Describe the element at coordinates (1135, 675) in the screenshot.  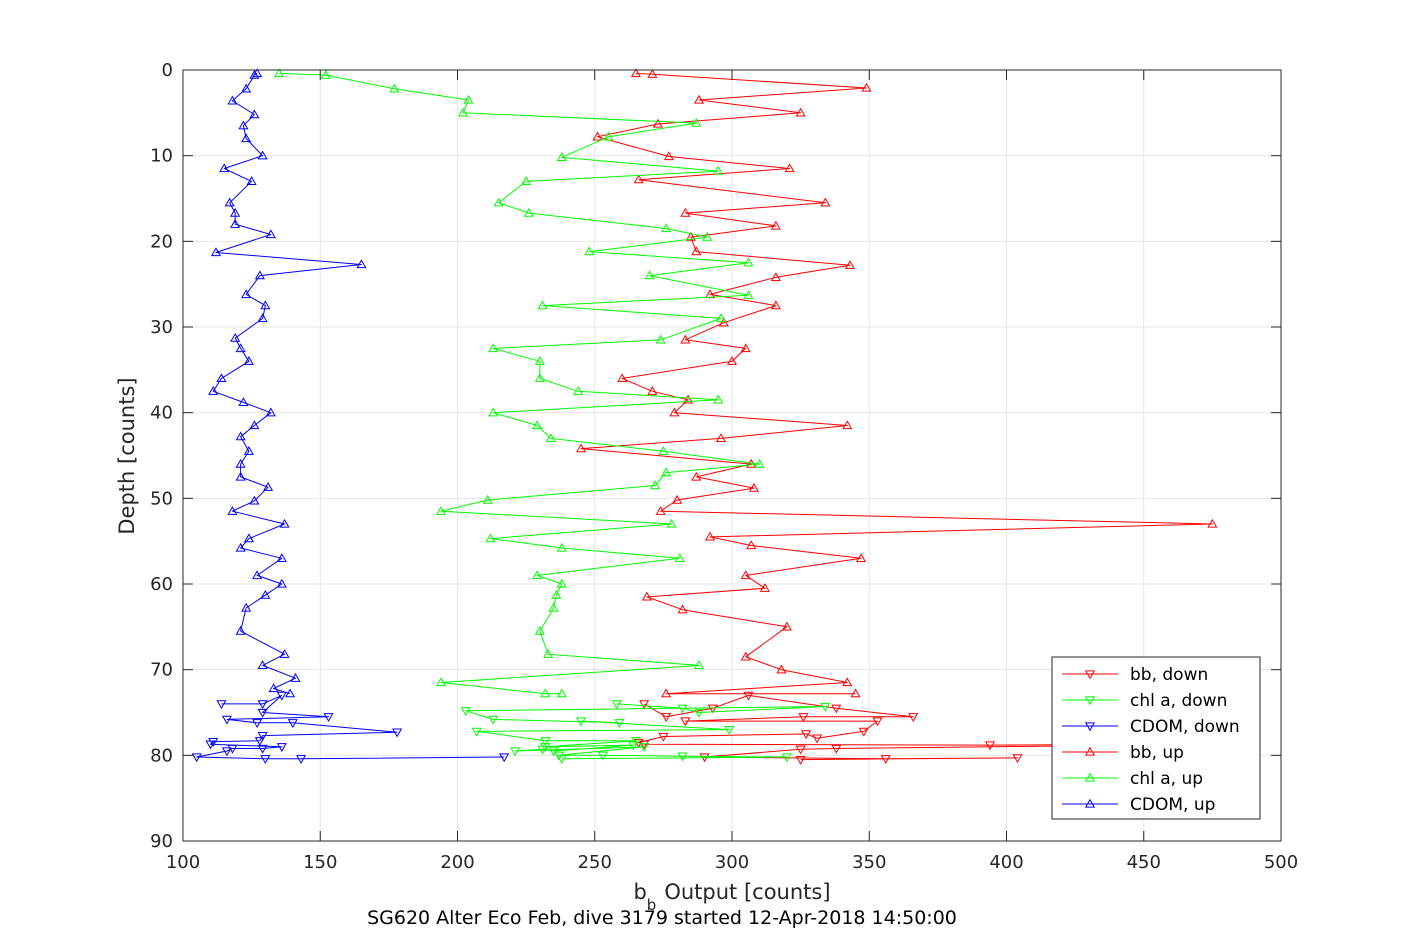
I see `legend-item-bb-down: bb, down` at that location.